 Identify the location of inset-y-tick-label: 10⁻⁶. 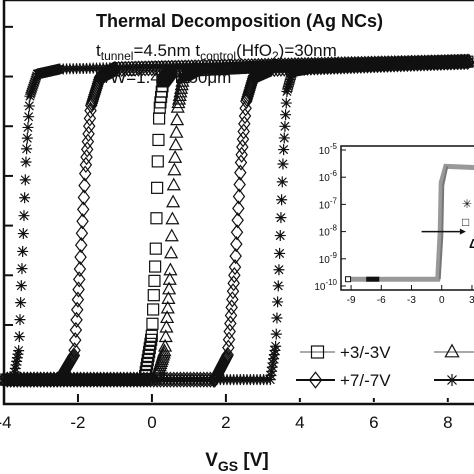
(328, 176).